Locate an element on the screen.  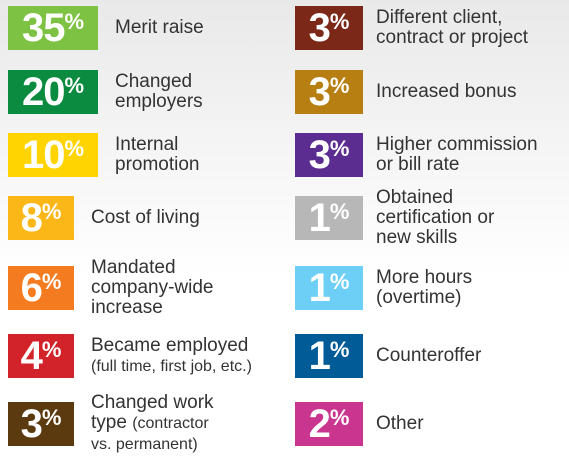
label-line: employers is located at coordinates (159, 101).